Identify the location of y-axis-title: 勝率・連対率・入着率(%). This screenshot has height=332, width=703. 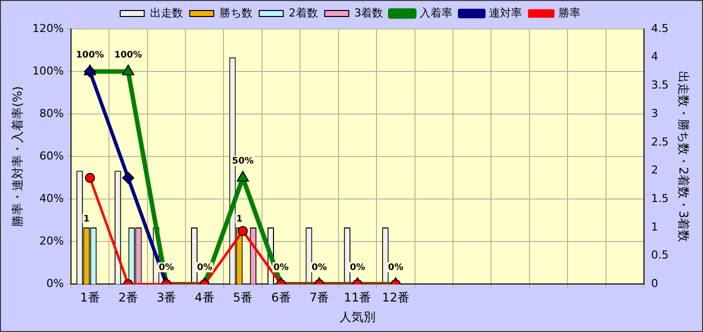
(17, 156).